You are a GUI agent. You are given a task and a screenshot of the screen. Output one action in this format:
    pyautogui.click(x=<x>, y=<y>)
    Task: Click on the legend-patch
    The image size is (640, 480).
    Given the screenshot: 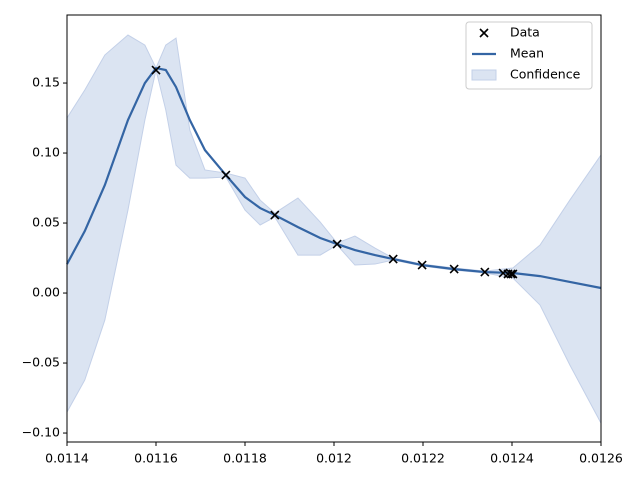 What is the action you would take?
    pyautogui.click(x=484, y=75)
    